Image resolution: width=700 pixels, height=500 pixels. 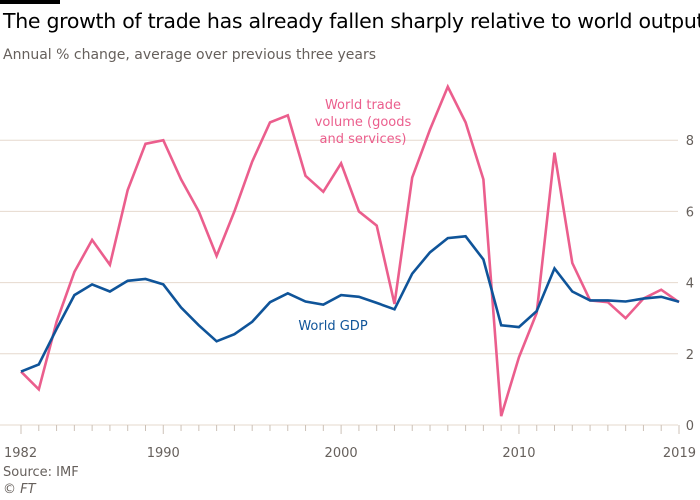 What do you see at coordinates (690, 284) in the screenshot?
I see `y-tick-label: 4` at bounding box center [690, 284].